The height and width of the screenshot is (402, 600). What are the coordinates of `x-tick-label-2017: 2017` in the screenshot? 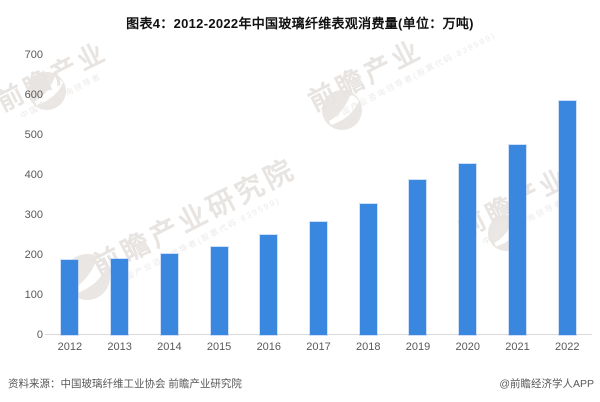 It's located at (318, 347).